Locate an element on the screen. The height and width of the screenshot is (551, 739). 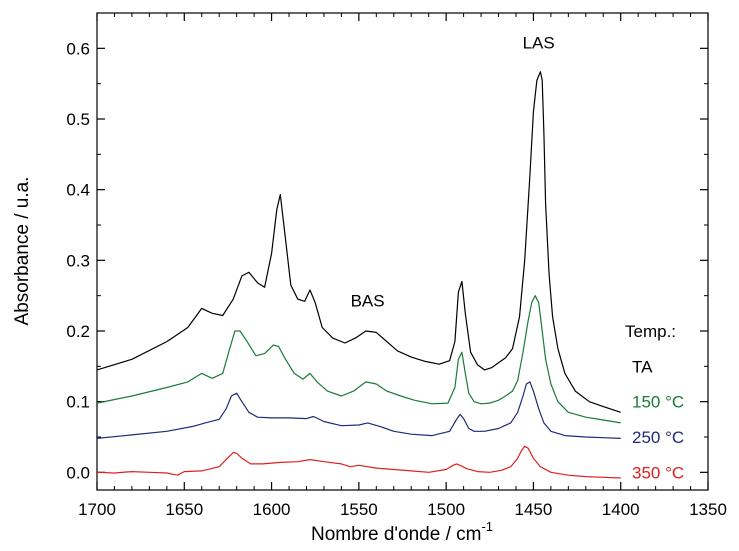
x-tick-label: 1400 is located at coordinates (621, 509).